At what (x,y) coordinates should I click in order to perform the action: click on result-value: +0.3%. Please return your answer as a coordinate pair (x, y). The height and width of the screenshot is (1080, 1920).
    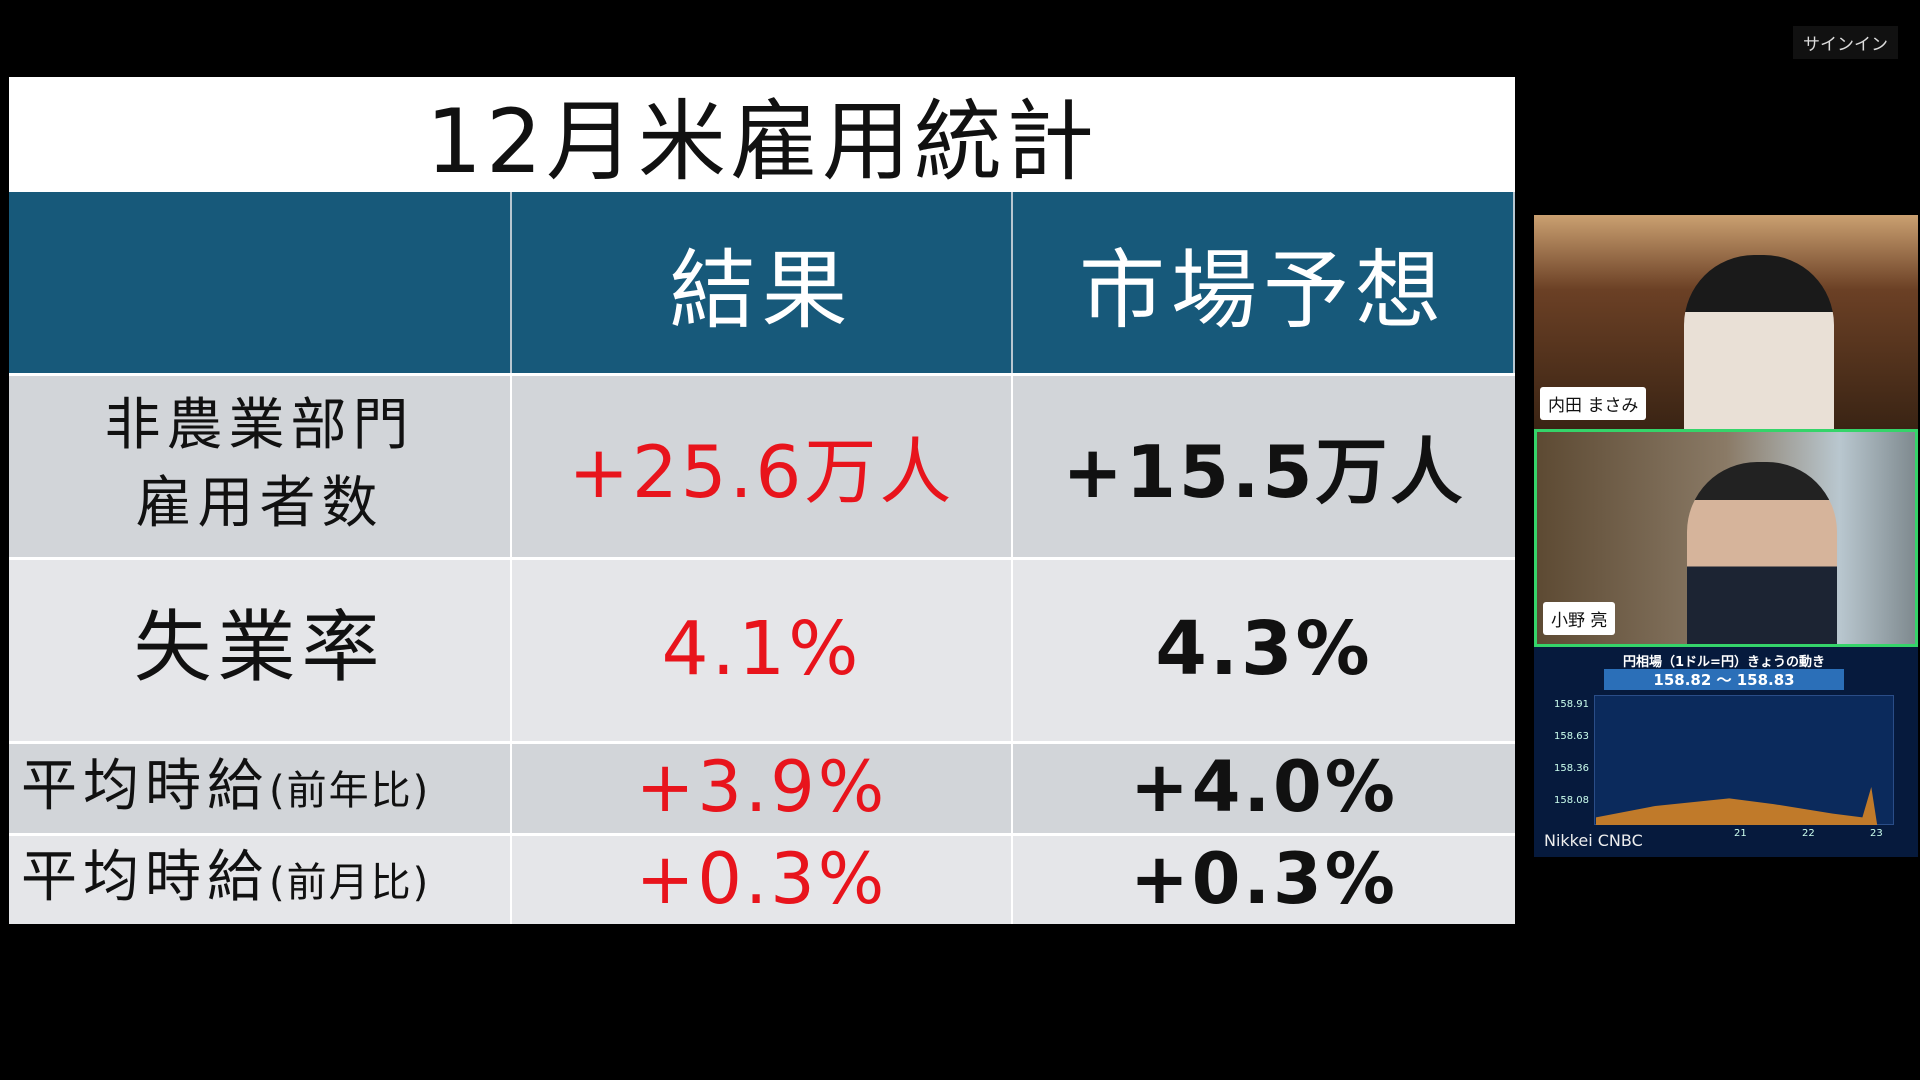
    Looking at the image, I should click on (762, 878).